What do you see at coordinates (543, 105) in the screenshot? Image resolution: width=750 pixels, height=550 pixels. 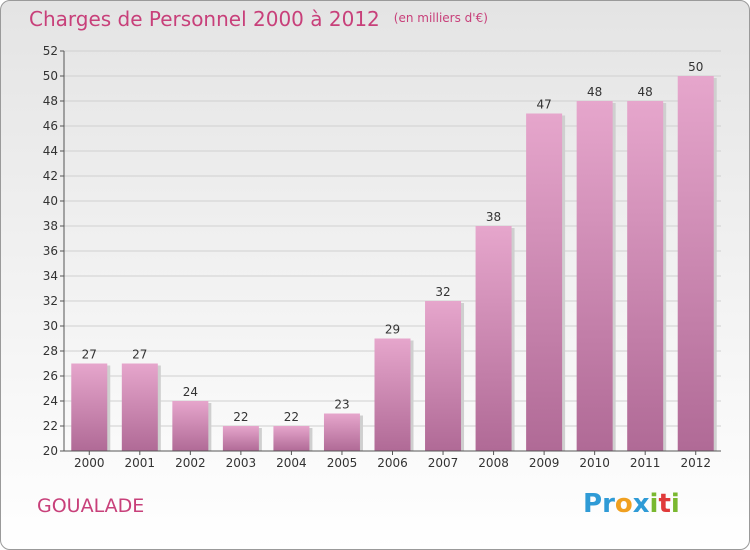 I see `data-label-2009: 47` at bounding box center [543, 105].